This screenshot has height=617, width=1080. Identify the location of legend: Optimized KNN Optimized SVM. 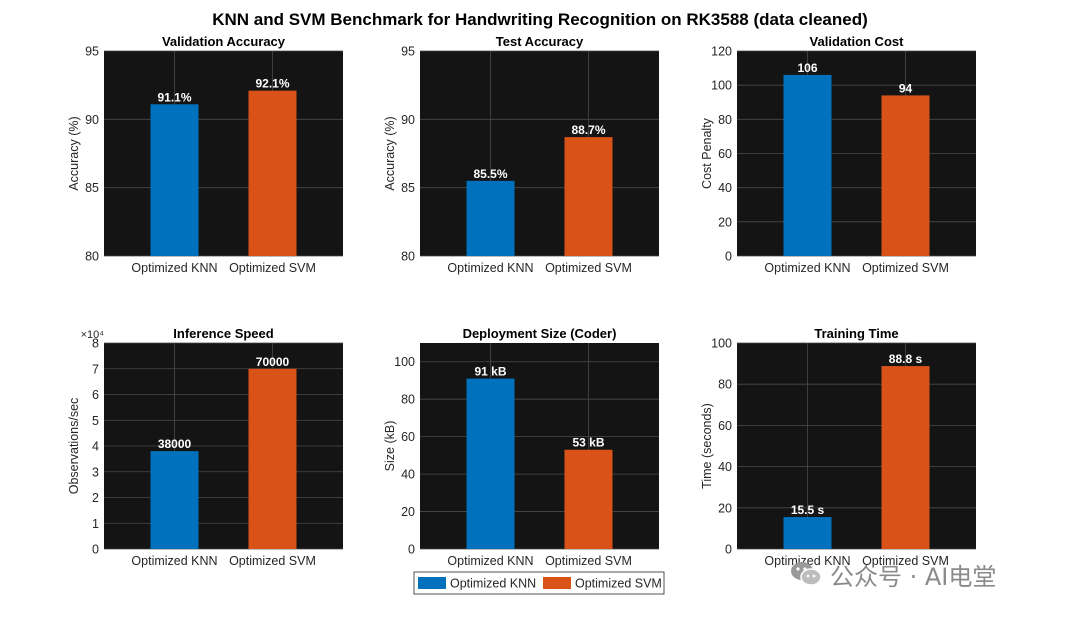
(539, 583).